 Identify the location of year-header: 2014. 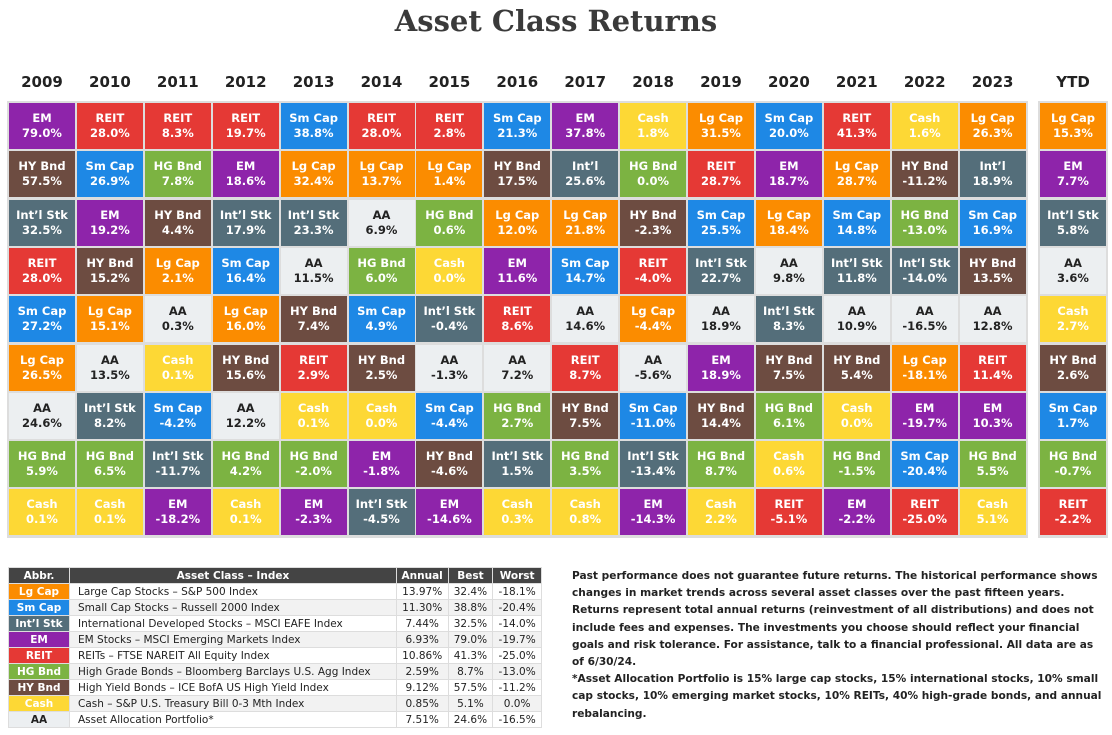
(381, 82).